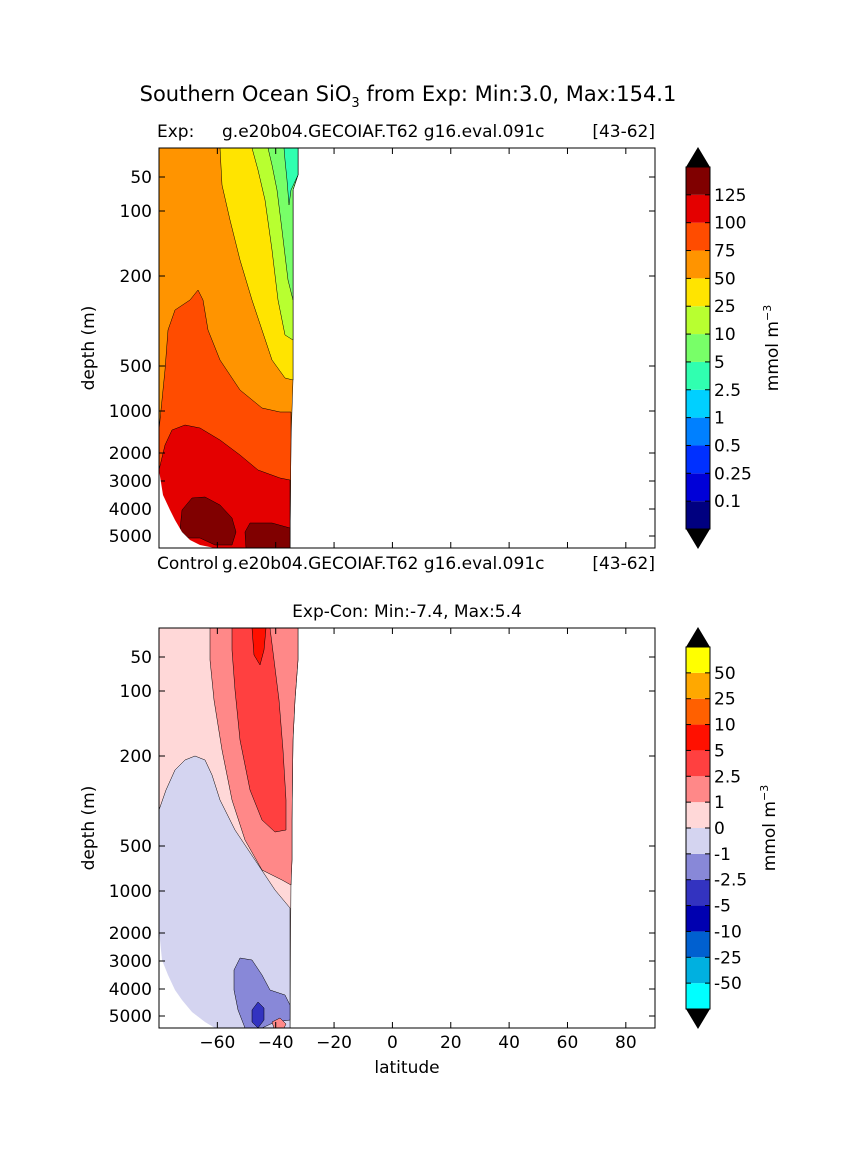  Describe the element at coordinates (407, 612) in the screenshot. I see `bottom-title-diff: Exp-Con: Min:-7.4, Max:5.4` at that location.